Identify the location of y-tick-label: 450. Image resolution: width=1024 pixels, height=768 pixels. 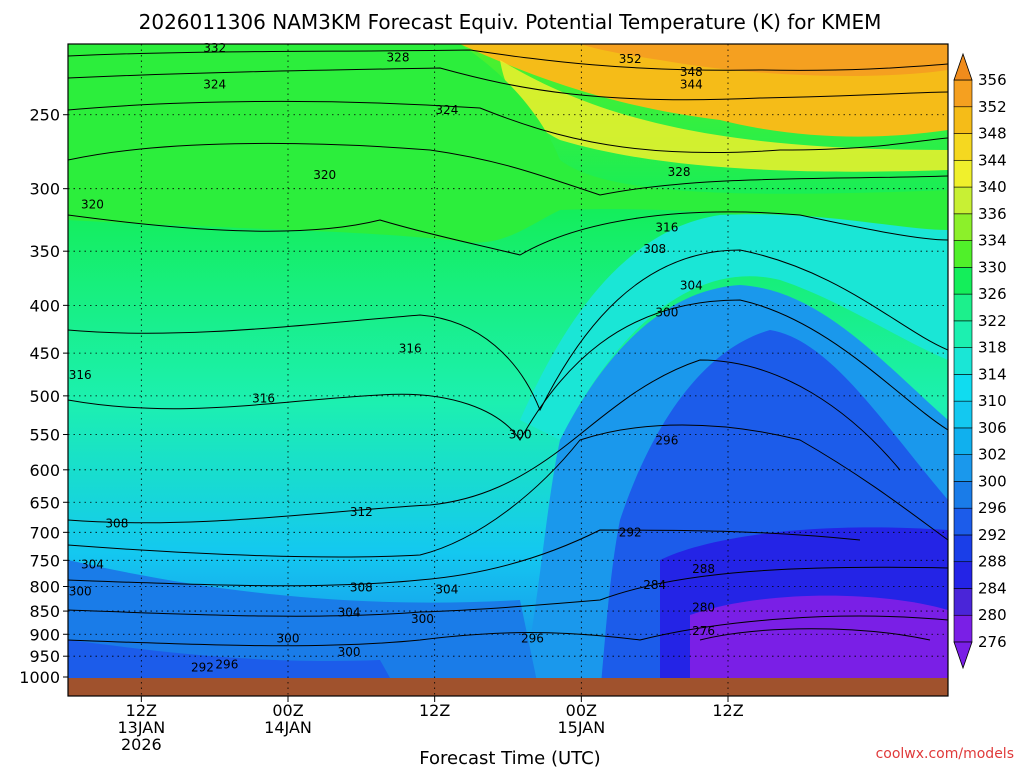
(44, 353).